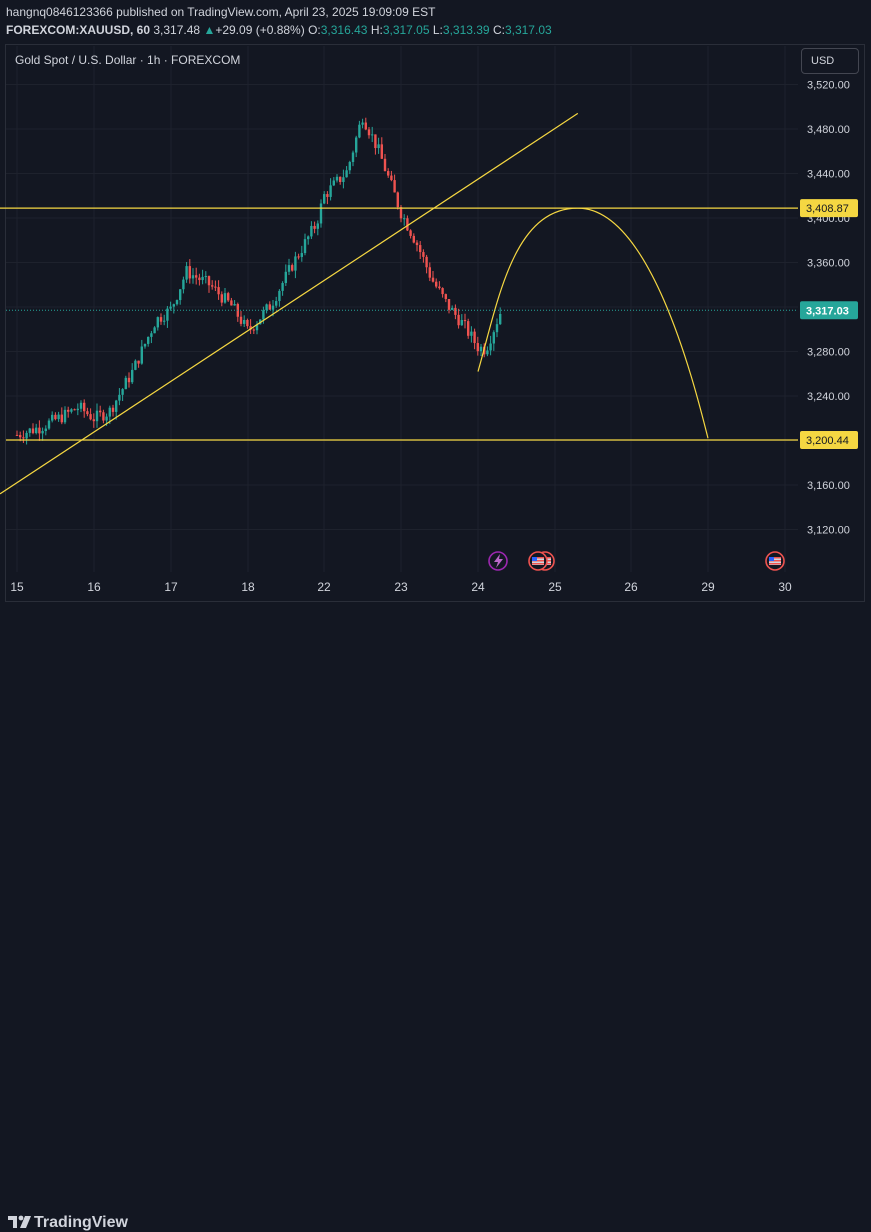  Describe the element at coordinates (406, 30) in the screenshot. I see `high-value: 3,317.05` at that location.